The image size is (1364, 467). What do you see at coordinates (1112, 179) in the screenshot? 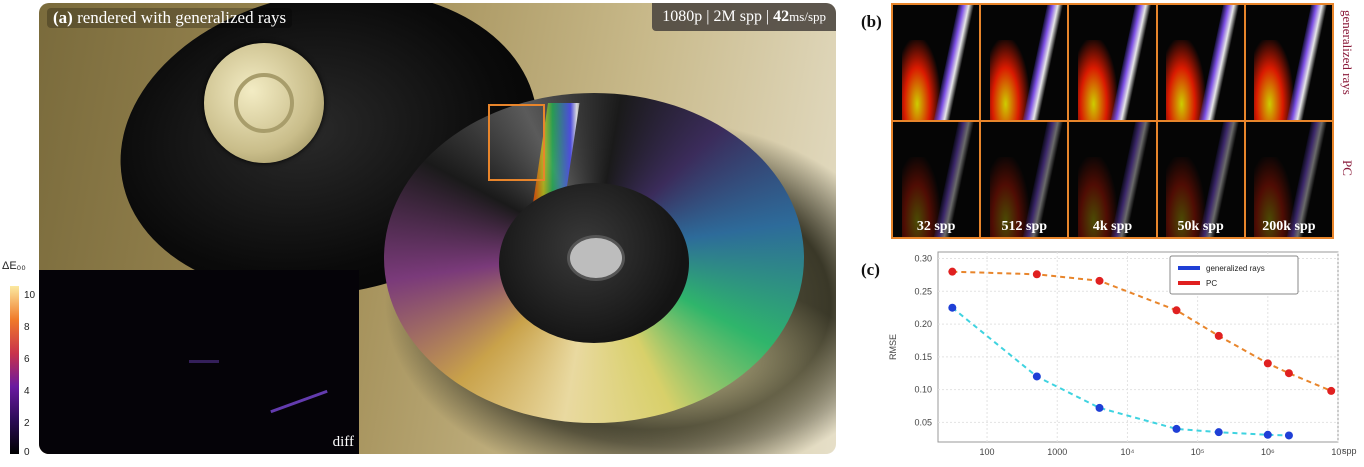
I see `crop-pc-4k: 4k spp` at bounding box center [1112, 179].